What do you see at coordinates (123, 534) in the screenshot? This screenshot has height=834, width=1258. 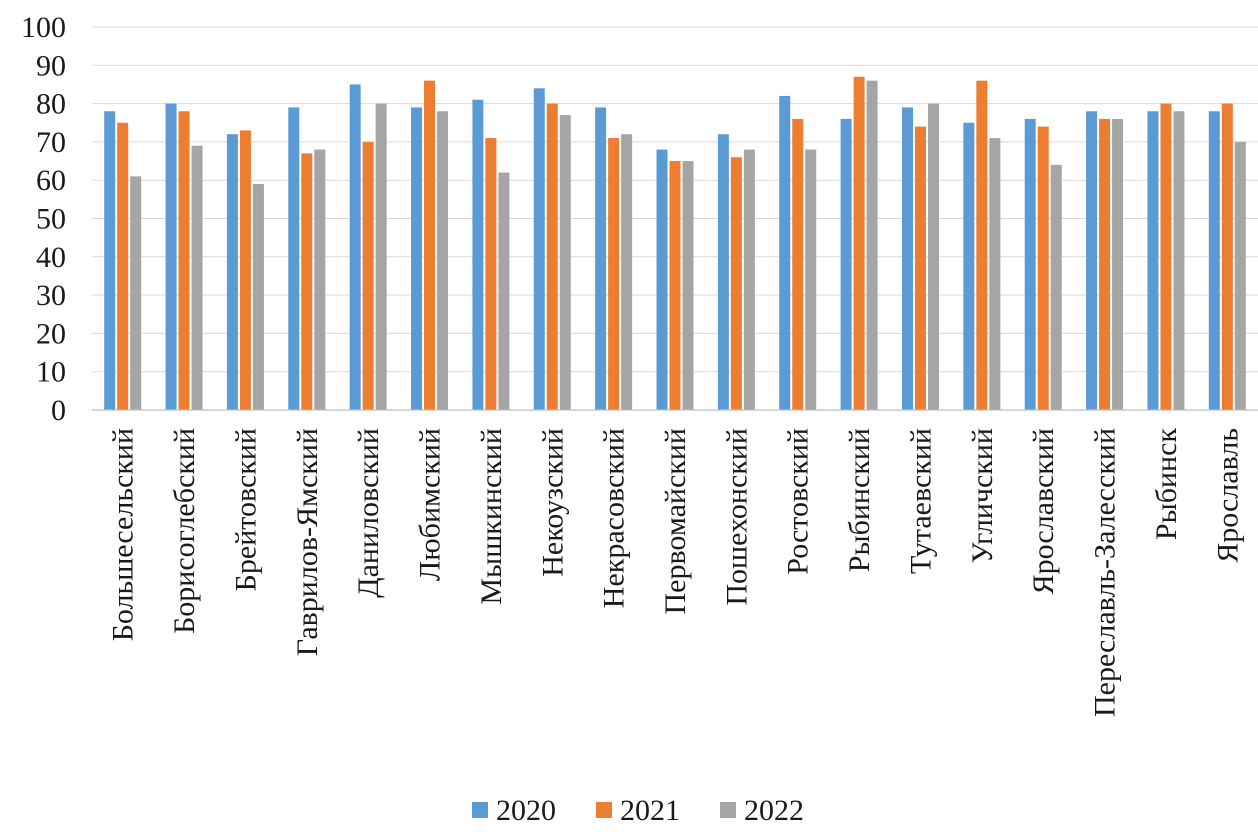 I see `x-category-label: Большесельский` at bounding box center [123, 534].